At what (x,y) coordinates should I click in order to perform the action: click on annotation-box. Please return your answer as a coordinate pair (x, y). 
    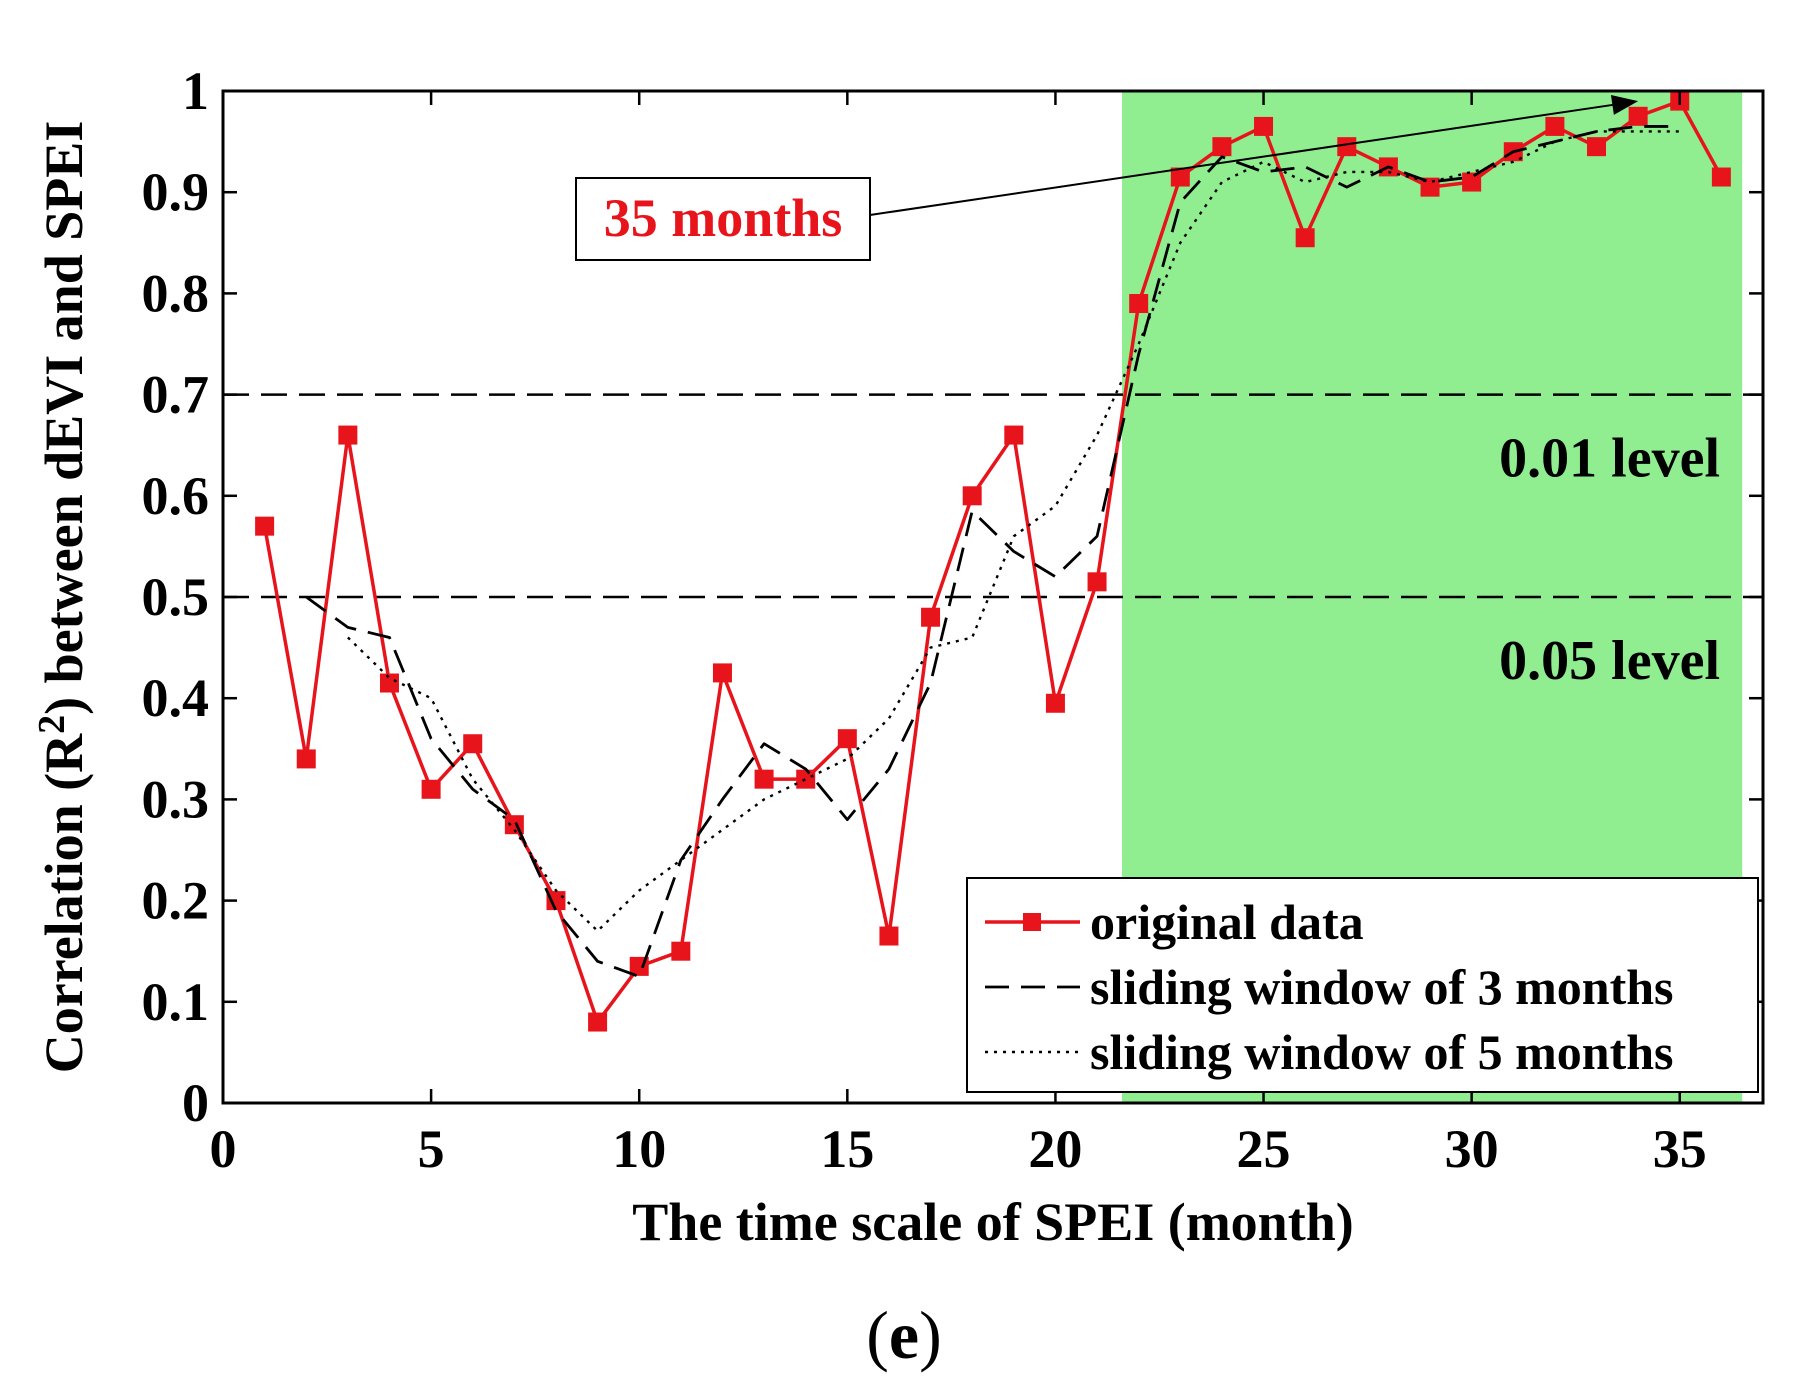
    Looking at the image, I should click on (723, 219).